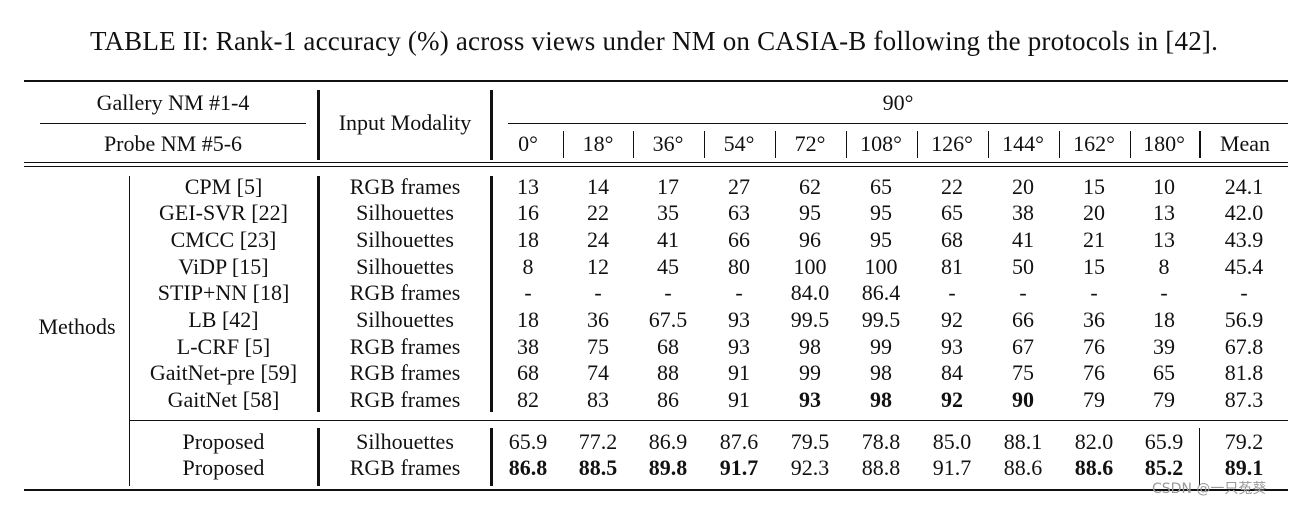 This screenshot has height=505, width=1308. What do you see at coordinates (739, 186) in the screenshot?
I see `accuracy-cell: 27` at bounding box center [739, 186].